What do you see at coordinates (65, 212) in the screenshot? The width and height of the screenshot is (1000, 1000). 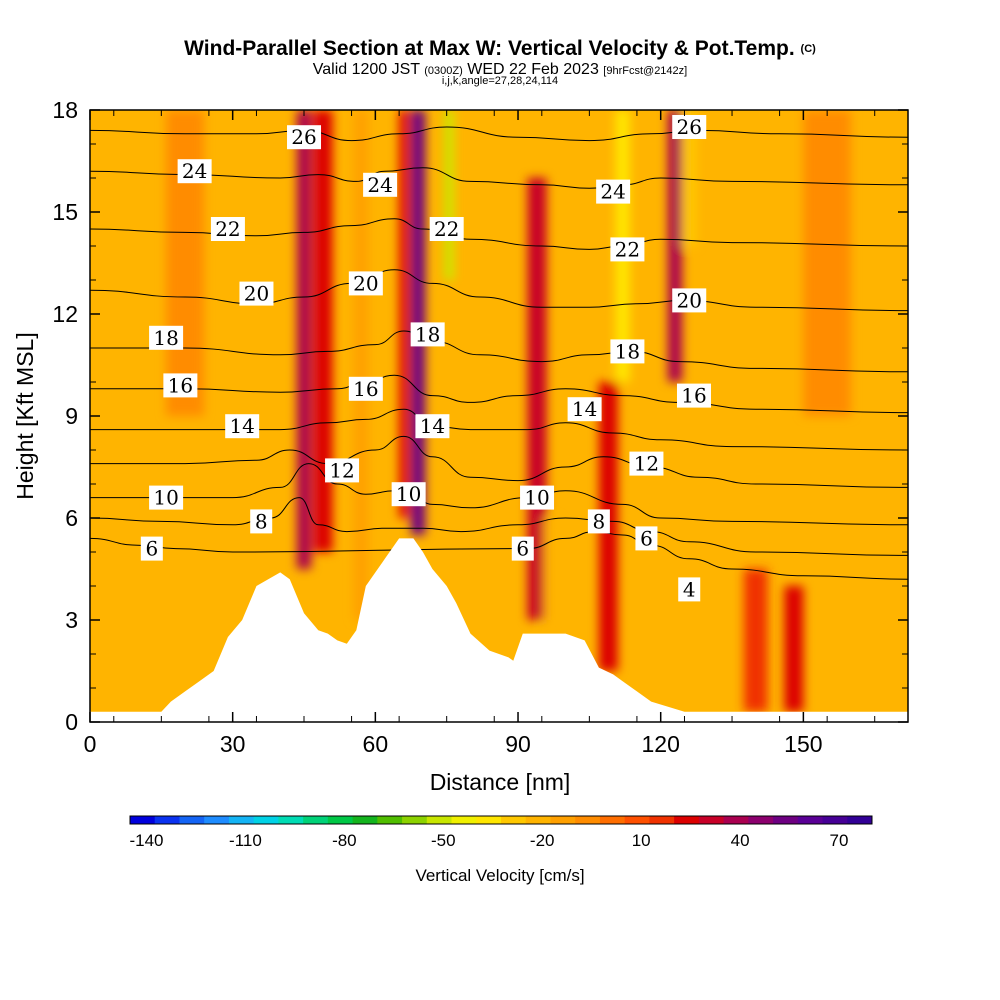 I see `y-tick-label: 15` at bounding box center [65, 212].